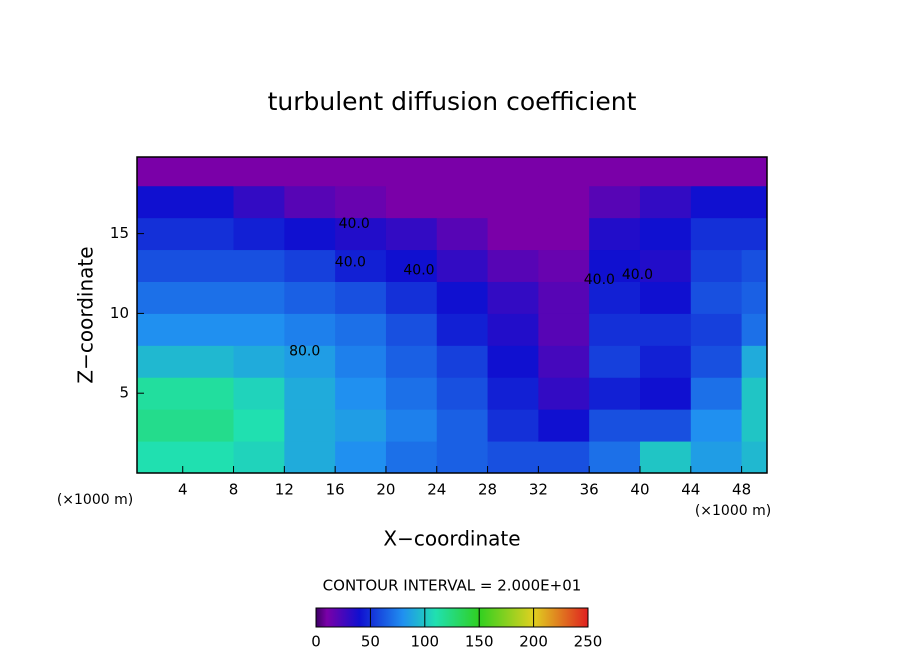 The image size is (904, 654). I want to click on x-tick-label: 12, so click(284, 490).